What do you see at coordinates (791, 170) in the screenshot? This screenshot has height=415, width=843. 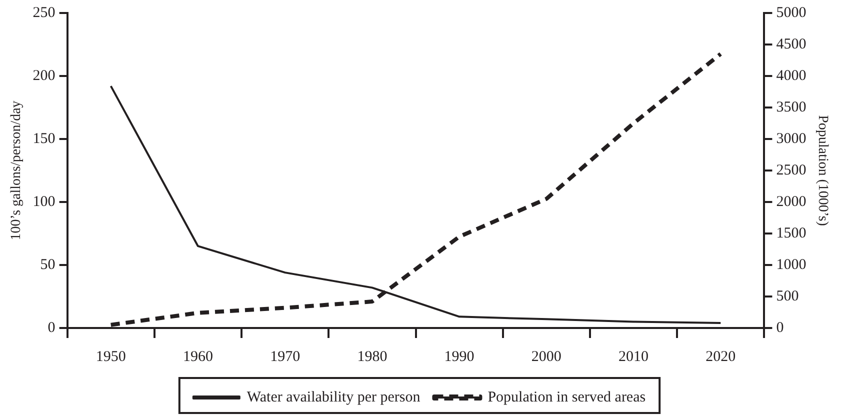 I see `y2-tick-label: 2500` at bounding box center [791, 170].